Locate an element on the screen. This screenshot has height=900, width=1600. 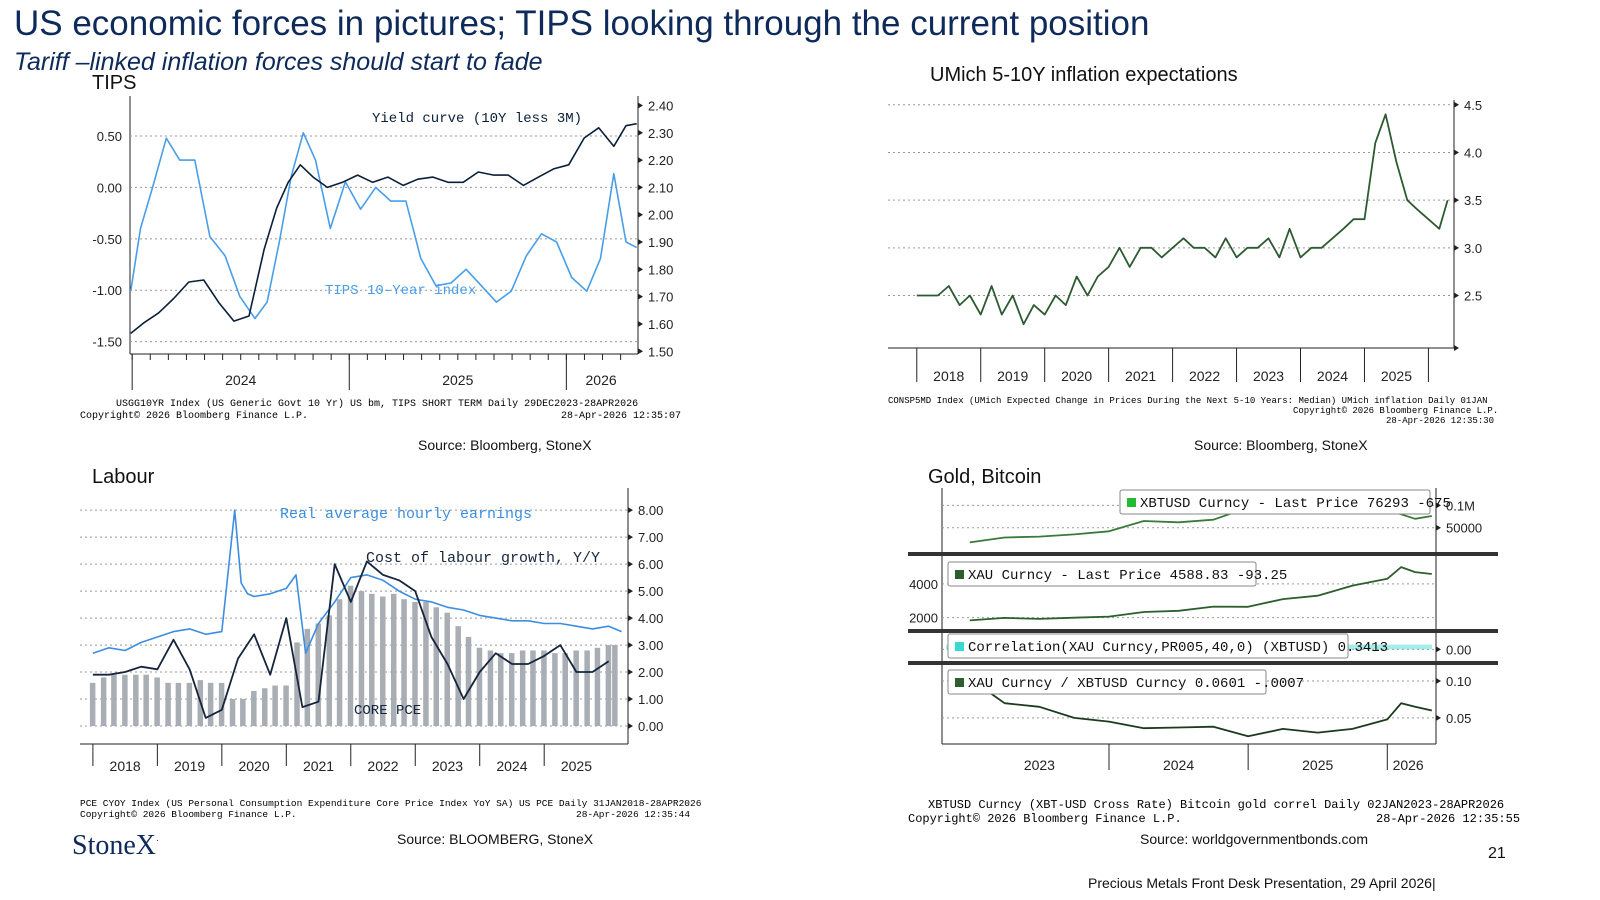
gold-x-tick-label: 2025 is located at coordinates (1317, 765).